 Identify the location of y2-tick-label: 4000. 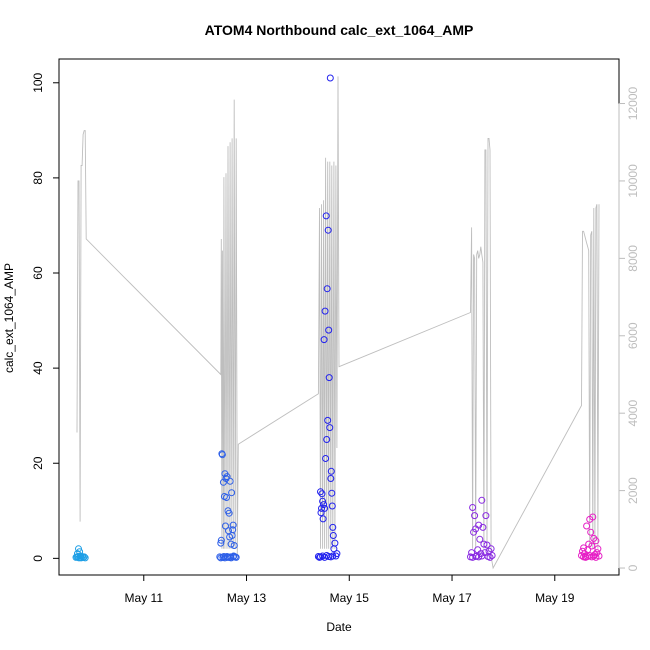
(633, 413).